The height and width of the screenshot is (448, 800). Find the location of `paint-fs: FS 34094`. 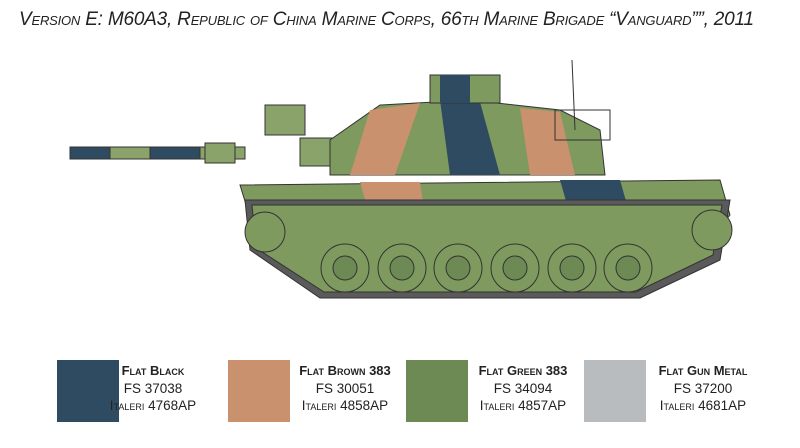

paint-fs: FS 34094 is located at coordinates (523, 388).